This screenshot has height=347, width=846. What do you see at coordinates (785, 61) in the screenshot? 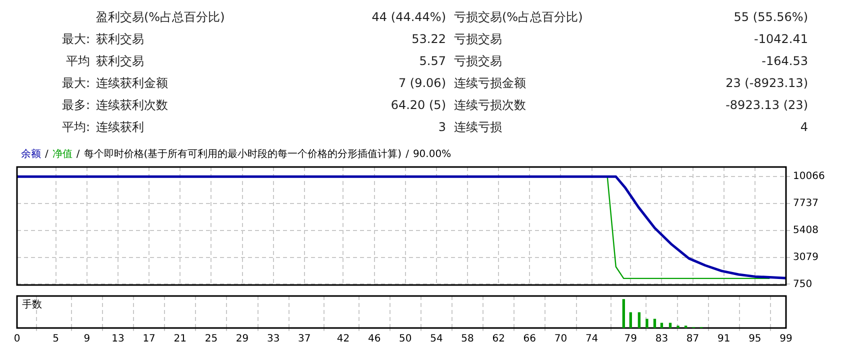
I see `text: -164.53` at bounding box center [785, 61].